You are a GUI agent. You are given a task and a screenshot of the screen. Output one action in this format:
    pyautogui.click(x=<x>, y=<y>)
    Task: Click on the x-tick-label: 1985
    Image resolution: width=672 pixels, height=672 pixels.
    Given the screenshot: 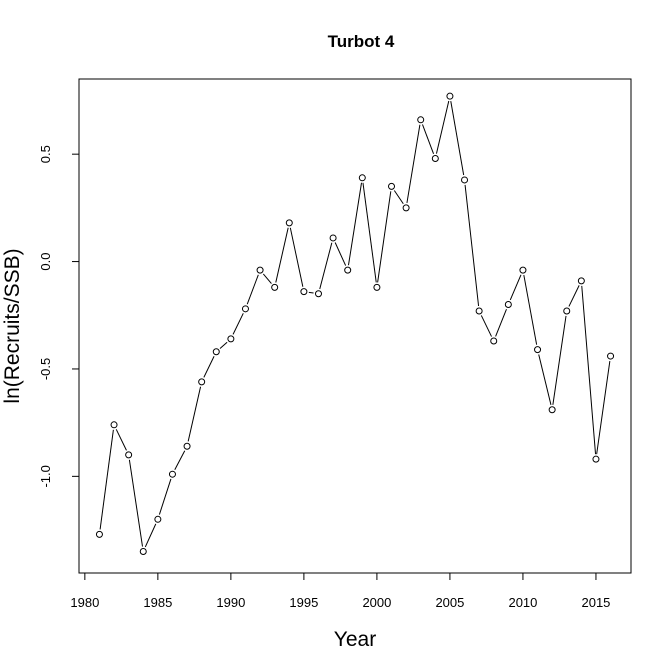 What is the action you would take?
    pyautogui.click(x=157, y=602)
    